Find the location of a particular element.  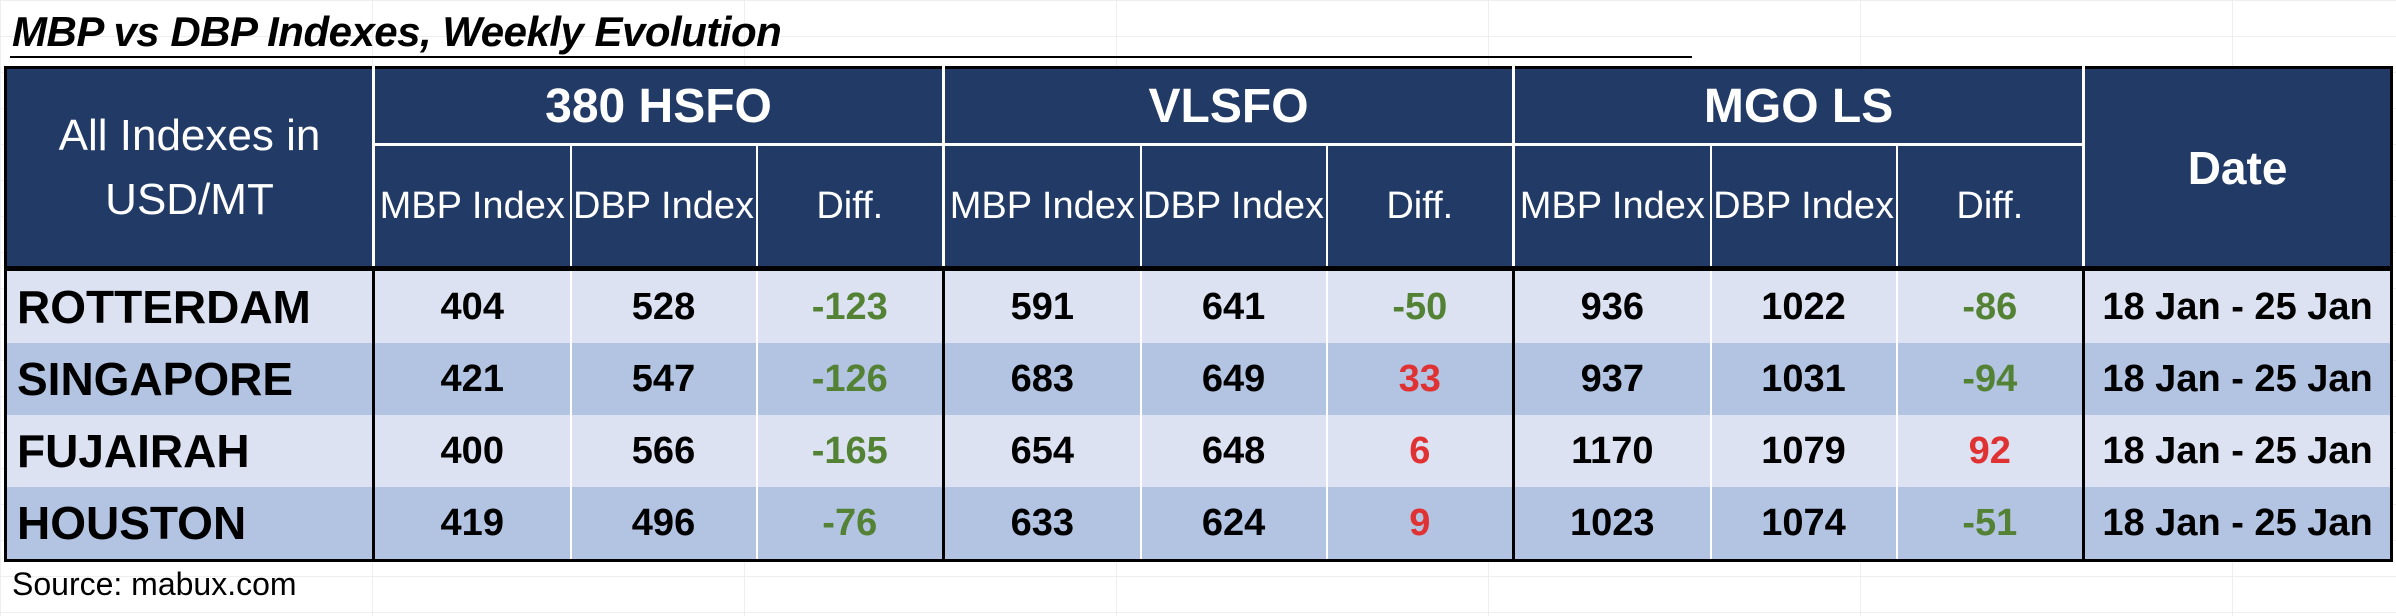

col-header-mgo-diff: Diff. is located at coordinates (1991, 206).